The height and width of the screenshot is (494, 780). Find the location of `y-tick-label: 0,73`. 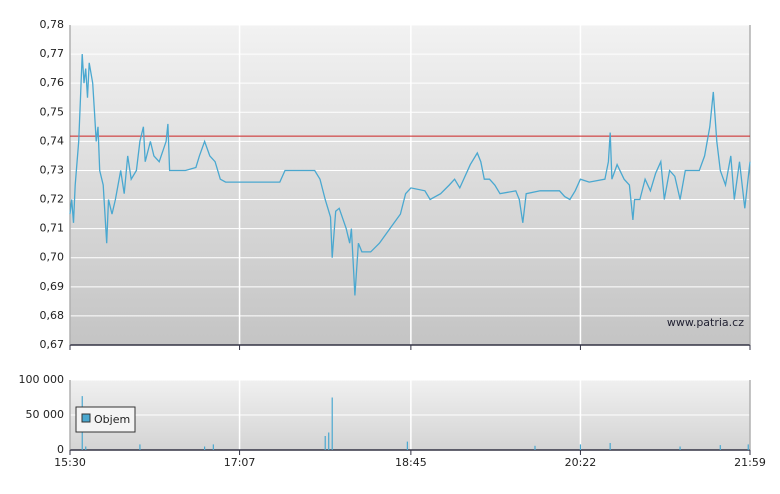

y-tick-label: 0,73 is located at coordinates (52, 169).